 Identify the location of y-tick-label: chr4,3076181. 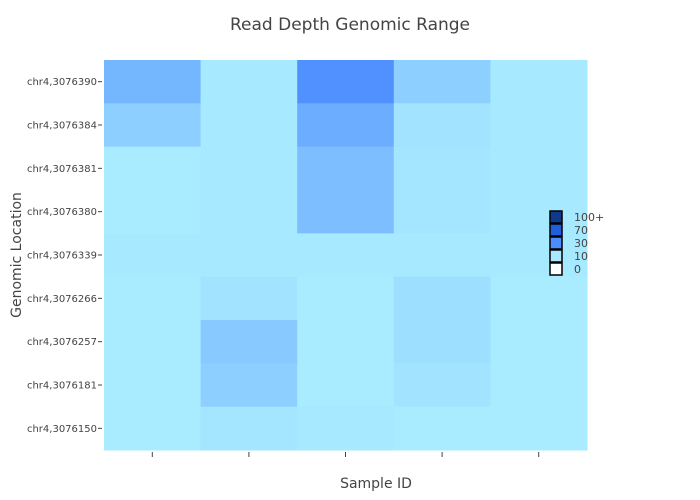
(62, 386).